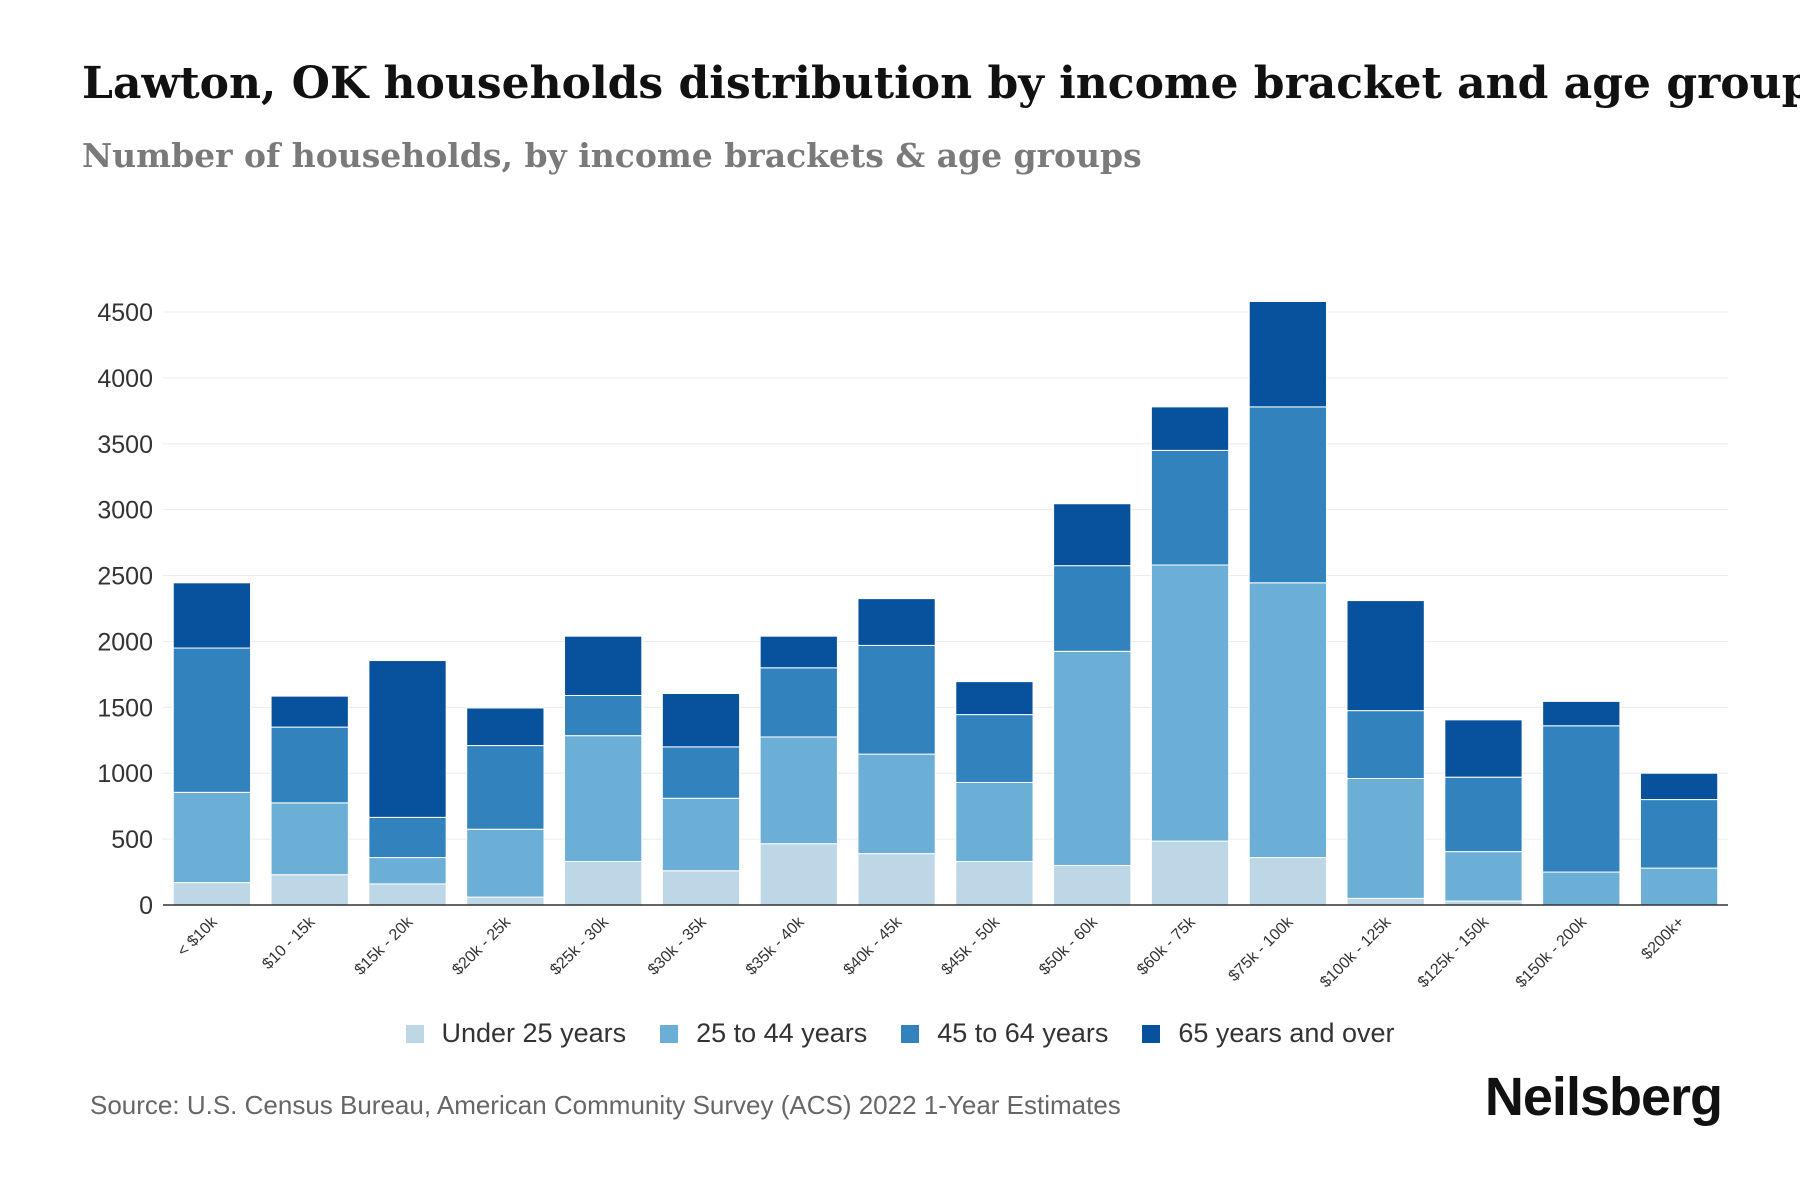 The height and width of the screenshot is (1200, 1800). What do you see at coordinates (125, 313) in the screenshot?
I see `y-tick-label: 4500` at bounding box center [125, 313].